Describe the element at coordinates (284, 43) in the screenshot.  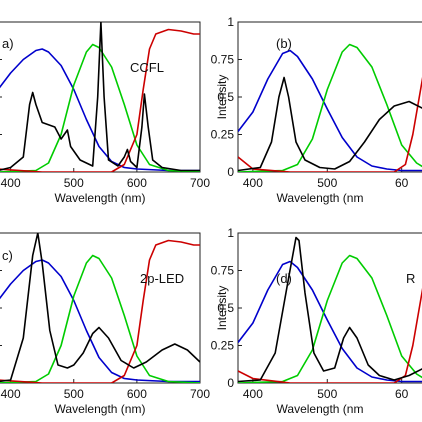
I see `panel-label: (b)` at that location.